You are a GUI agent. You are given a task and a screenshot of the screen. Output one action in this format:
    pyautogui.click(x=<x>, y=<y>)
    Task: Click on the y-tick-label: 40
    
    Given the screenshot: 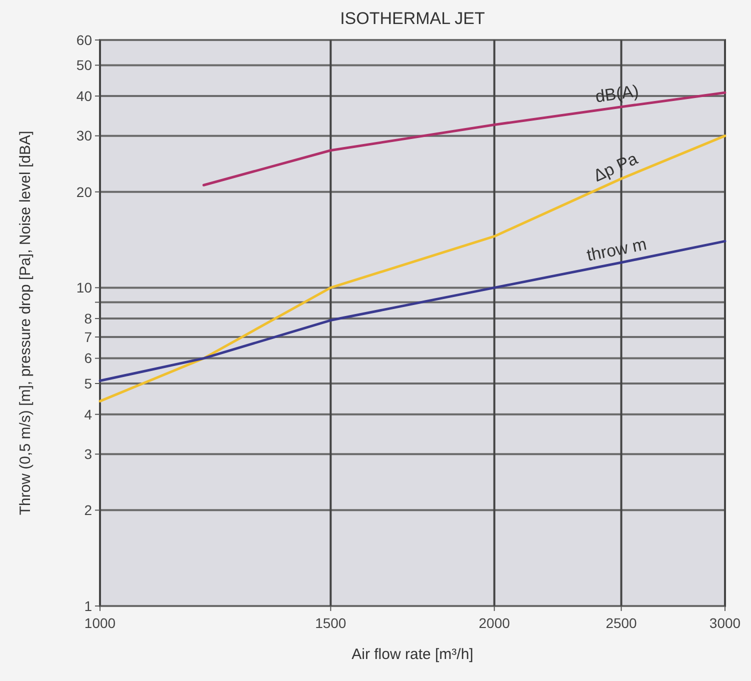 What is the action you would take?
    pyautogui.click(x=84, y=96)
    